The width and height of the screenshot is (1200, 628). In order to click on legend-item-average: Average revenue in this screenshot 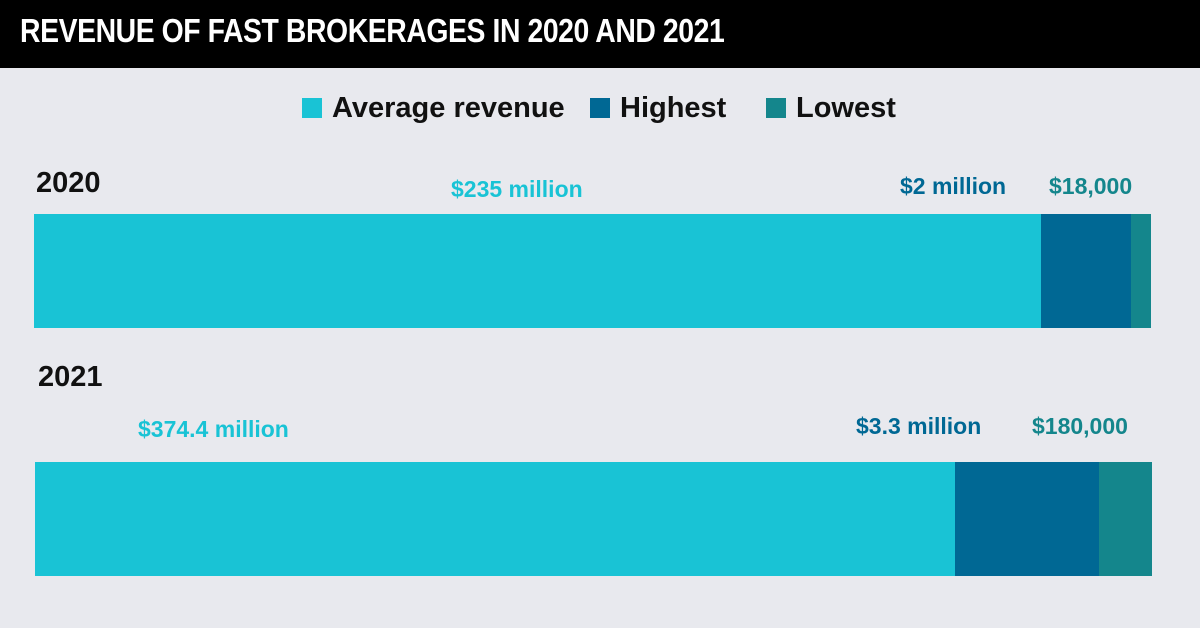, I will do `click(433, 108)`.